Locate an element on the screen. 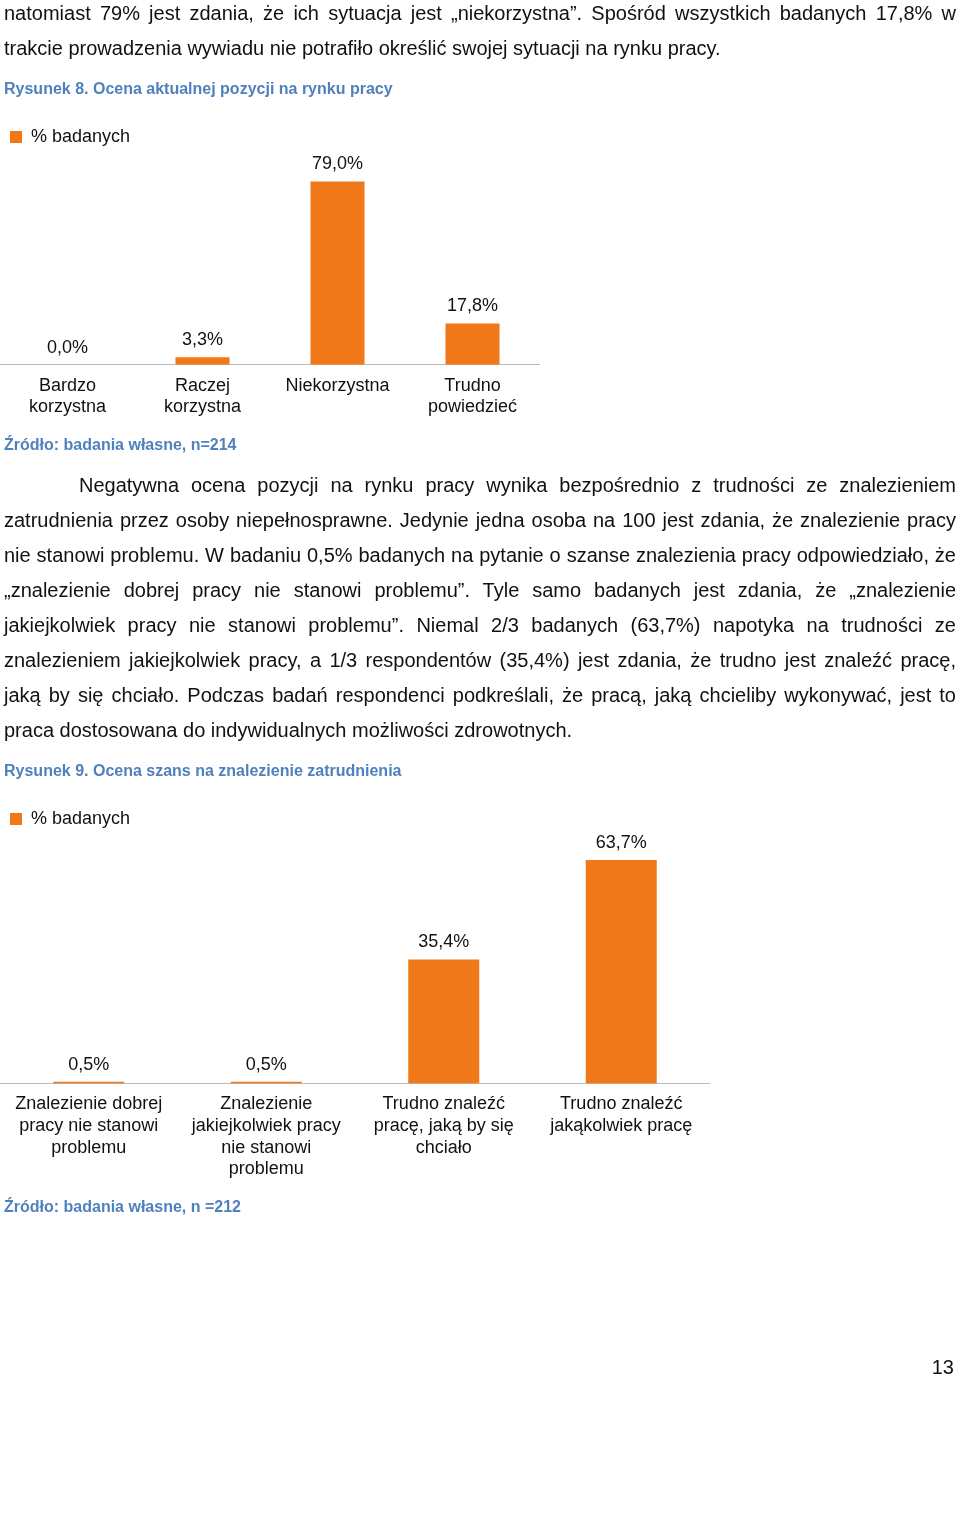 This screenshot has width=960, height=1514. text: natomiast 79% jest zdania, że ich sytuacja jest „niekorzystna”. Spośród wszystkich badanych 17,8% w trakcie prowadzenia wywiadu nie potrafiło określić swojej sytuacji na rynku pracy. is located at coordinates (480, 31).